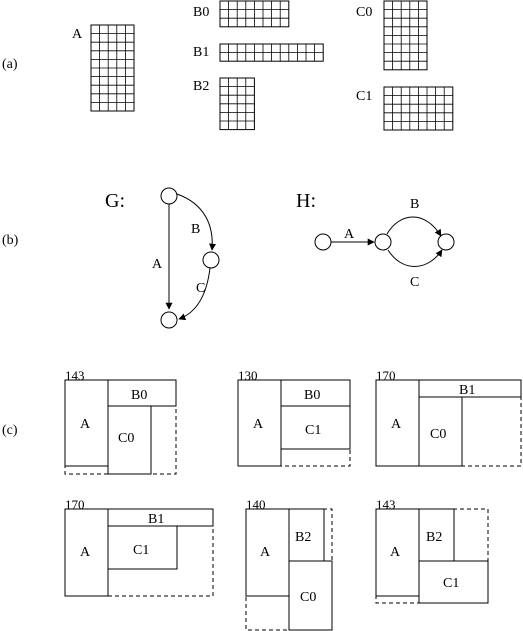  I want to click on packing-1-label-a: A, so click(85, 424).